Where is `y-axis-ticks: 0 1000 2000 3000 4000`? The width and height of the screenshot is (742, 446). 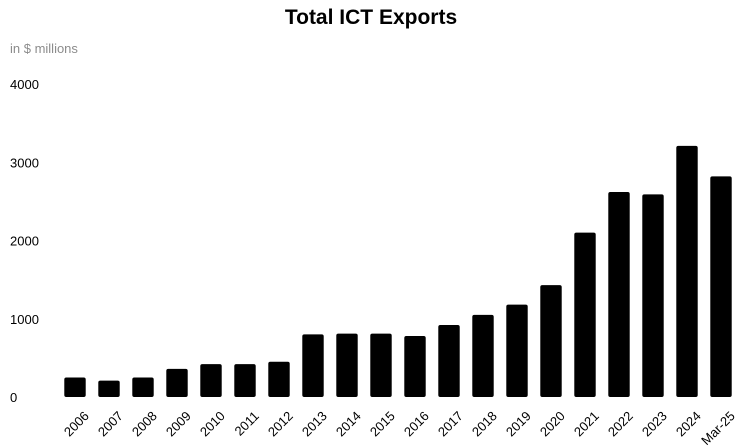
y-axis-ticks: 0 1000 2000 3000 4000 is located at coordinates (24, 241).